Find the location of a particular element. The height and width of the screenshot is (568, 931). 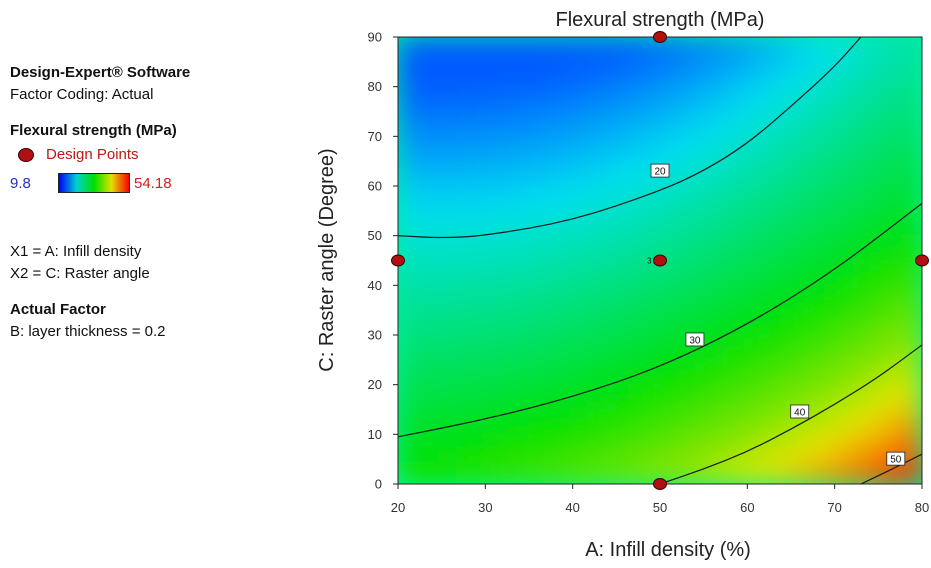

y-tick-label: 30 is located at coordinates (375, 335).